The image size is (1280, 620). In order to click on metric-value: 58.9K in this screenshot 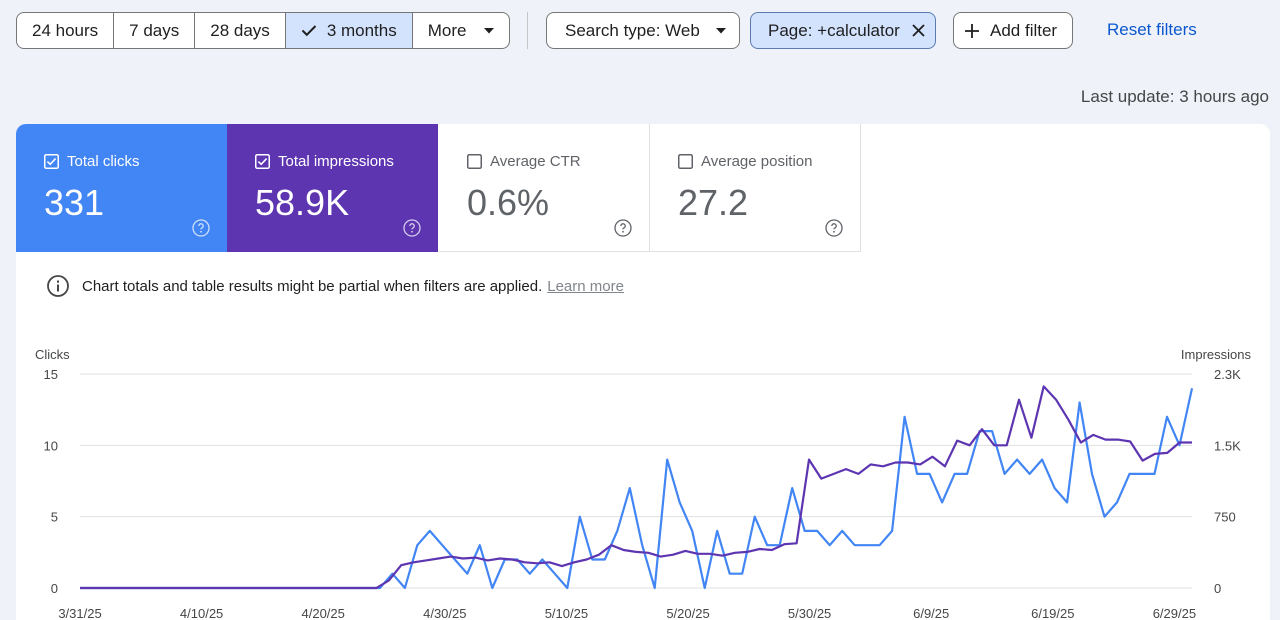, I will do `click(302, 202)`.